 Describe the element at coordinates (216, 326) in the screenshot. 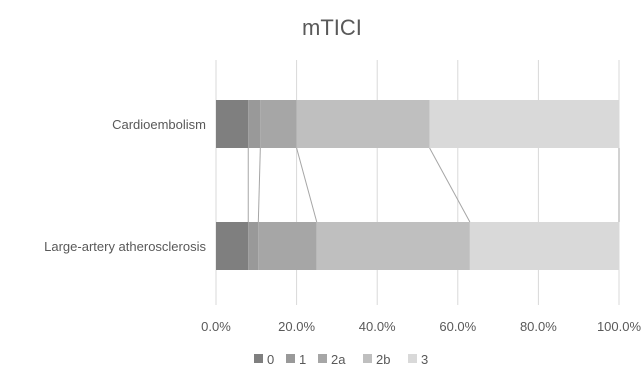

I see `x-tick-label: 0.0%` at that location.